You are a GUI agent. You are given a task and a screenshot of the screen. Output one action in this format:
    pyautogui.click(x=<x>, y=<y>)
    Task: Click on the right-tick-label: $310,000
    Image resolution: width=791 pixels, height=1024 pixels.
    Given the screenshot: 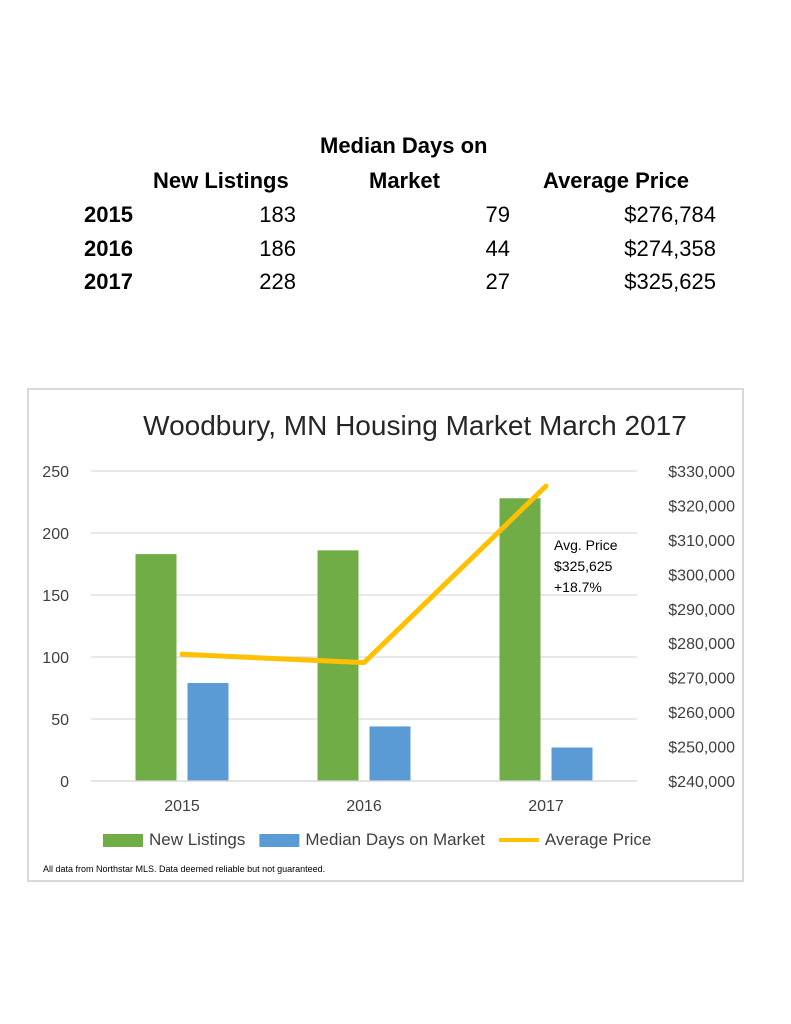 What is the action you would take?
    pyautogui.click(x=701, y=541)
    